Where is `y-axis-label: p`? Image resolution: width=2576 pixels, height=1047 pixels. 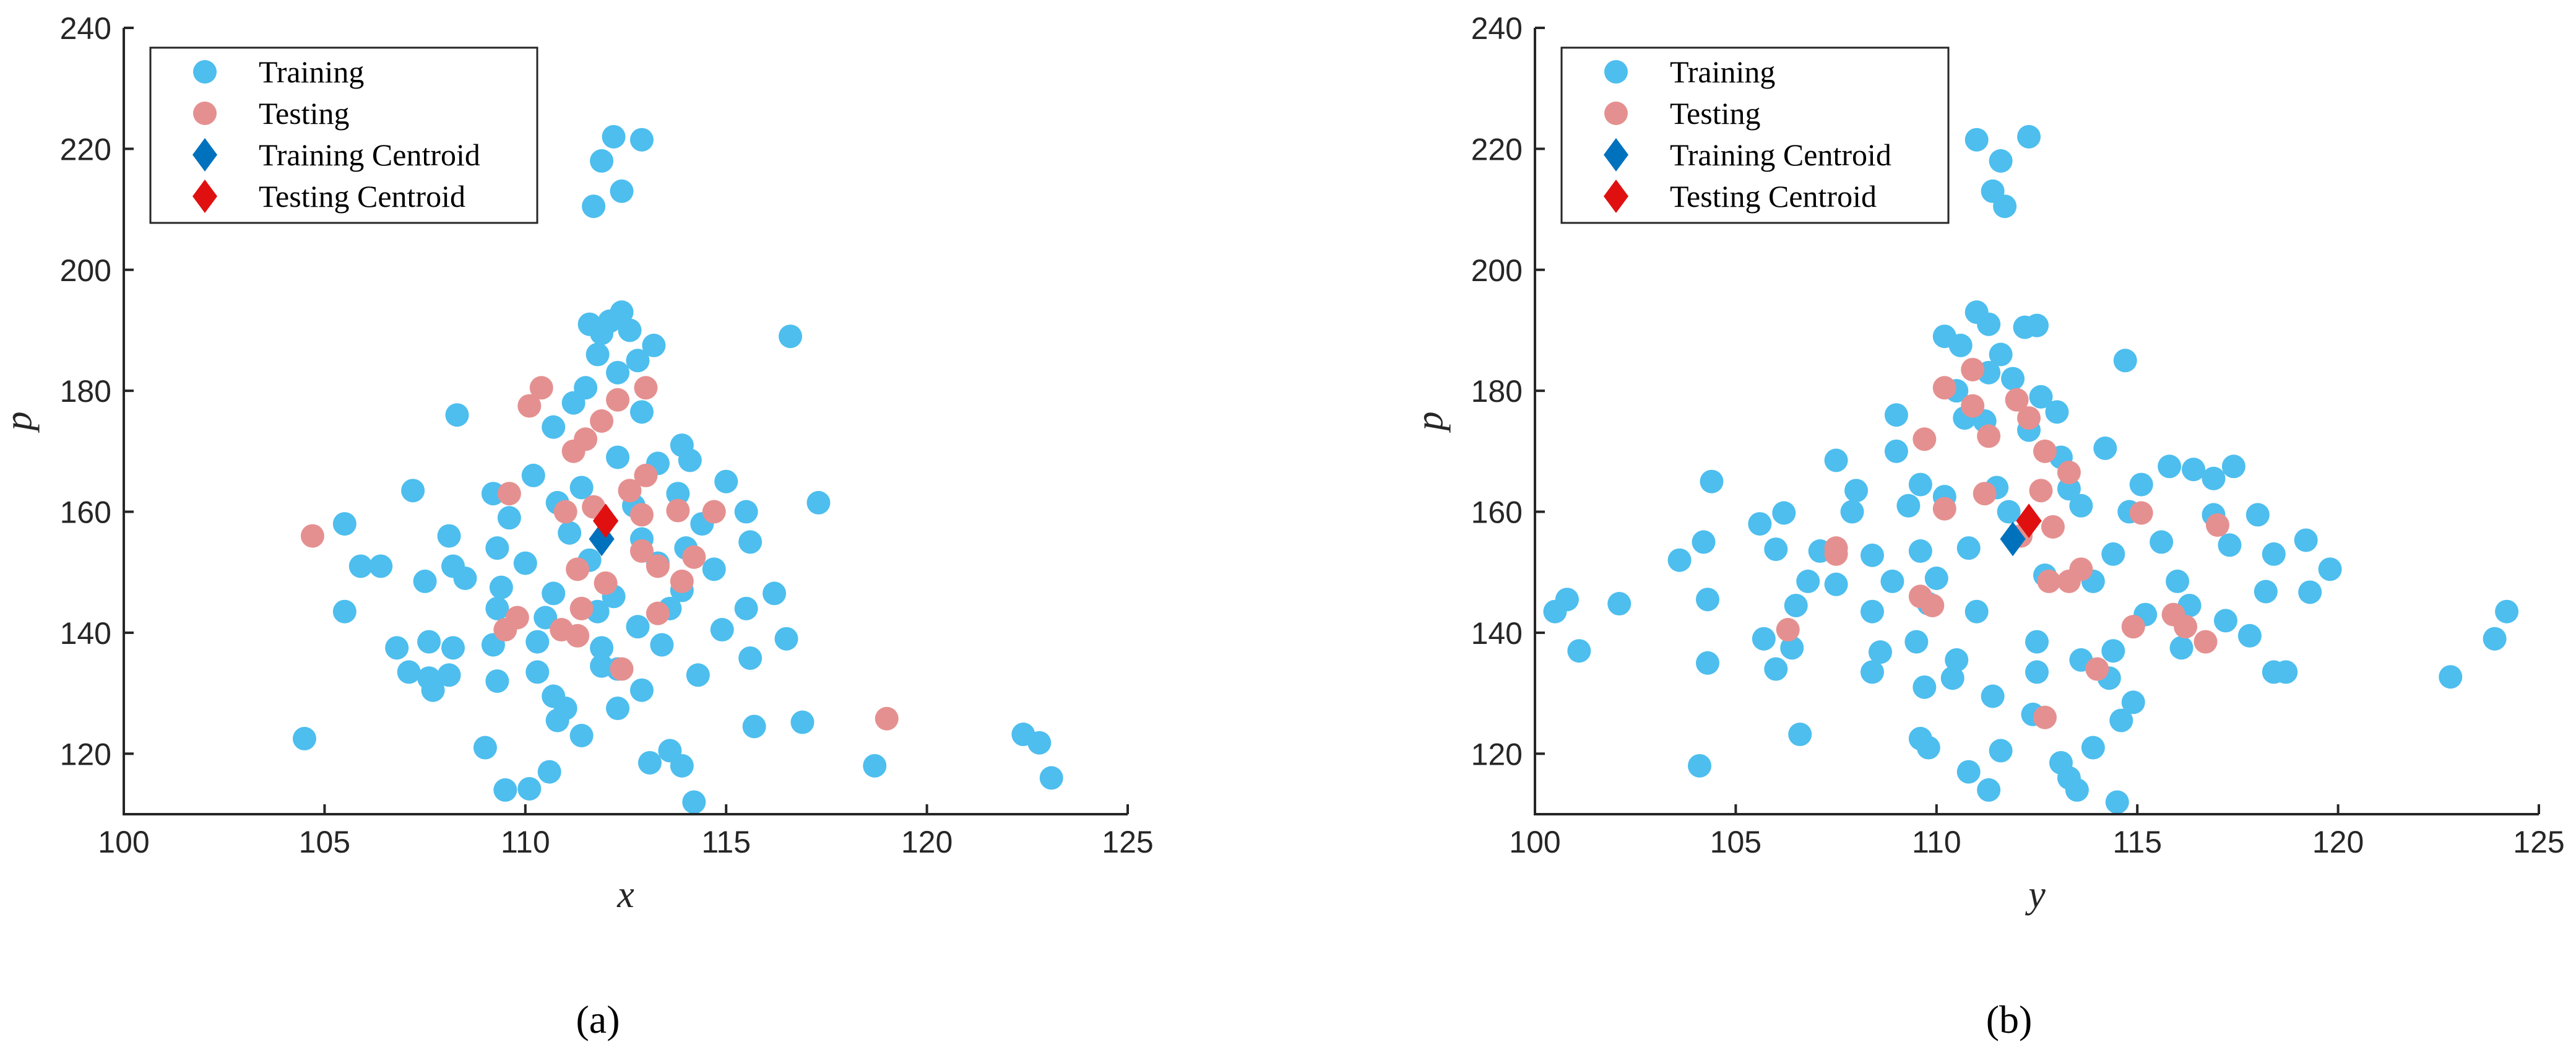
y-axis-label: p is located at coordinates (1430, 422).